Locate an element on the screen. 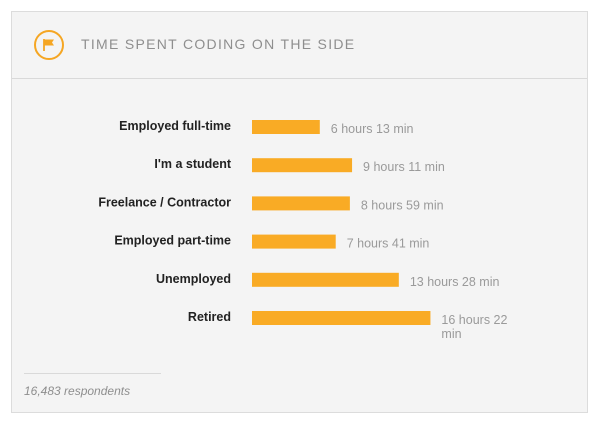  category-label: Employed full-time is located at coordinates (175, 126).